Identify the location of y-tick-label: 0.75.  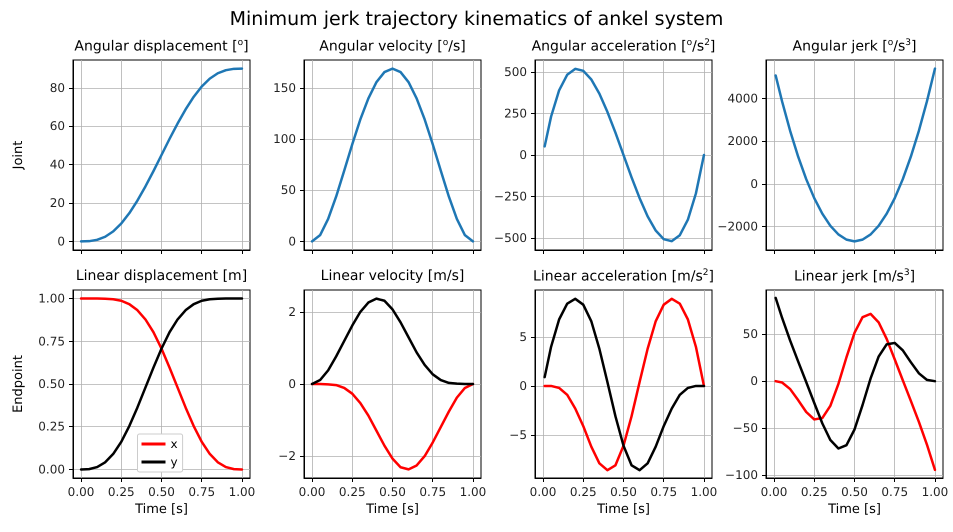
(51, 341).